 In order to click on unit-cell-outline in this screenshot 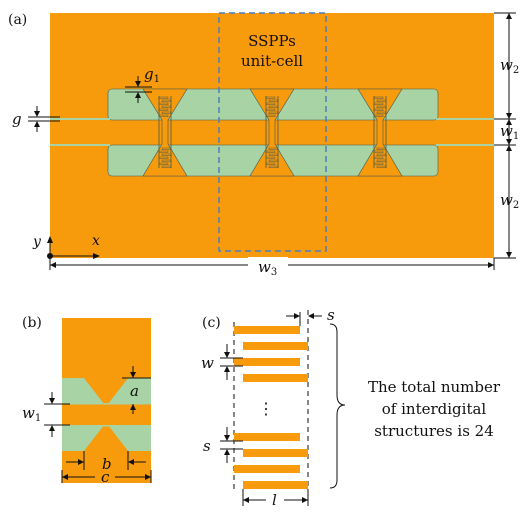, I will do `click(272, 132)`.